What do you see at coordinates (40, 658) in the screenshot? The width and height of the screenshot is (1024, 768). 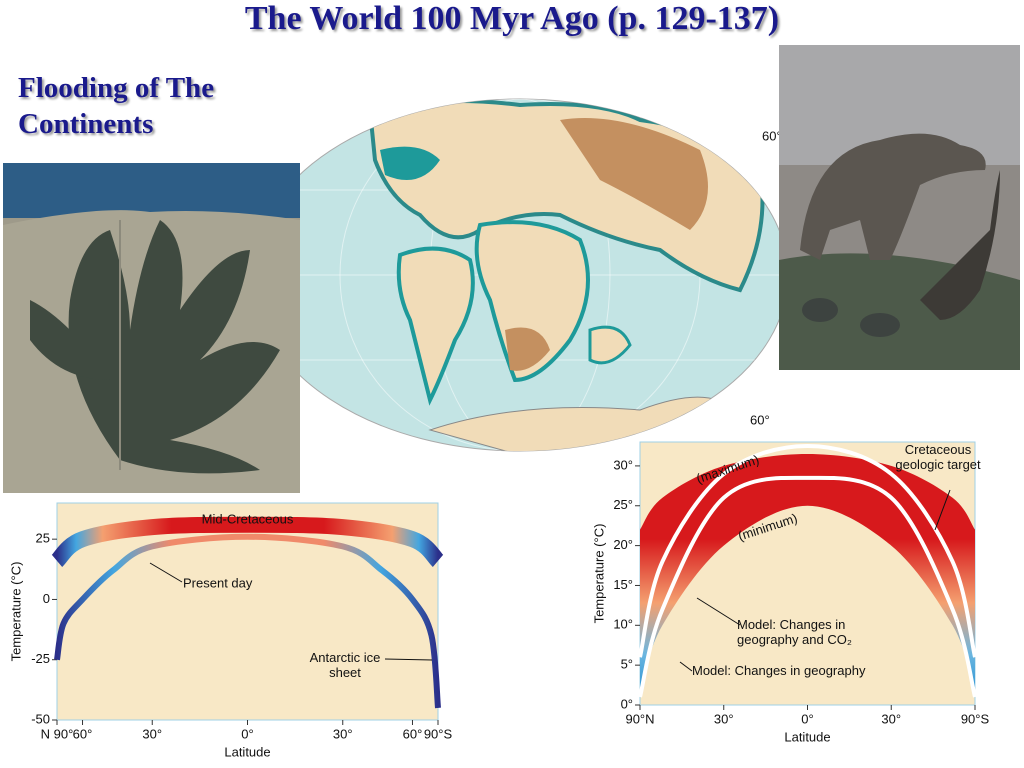 I see `y-tick-label: -25` at bounding box center [40, 658].